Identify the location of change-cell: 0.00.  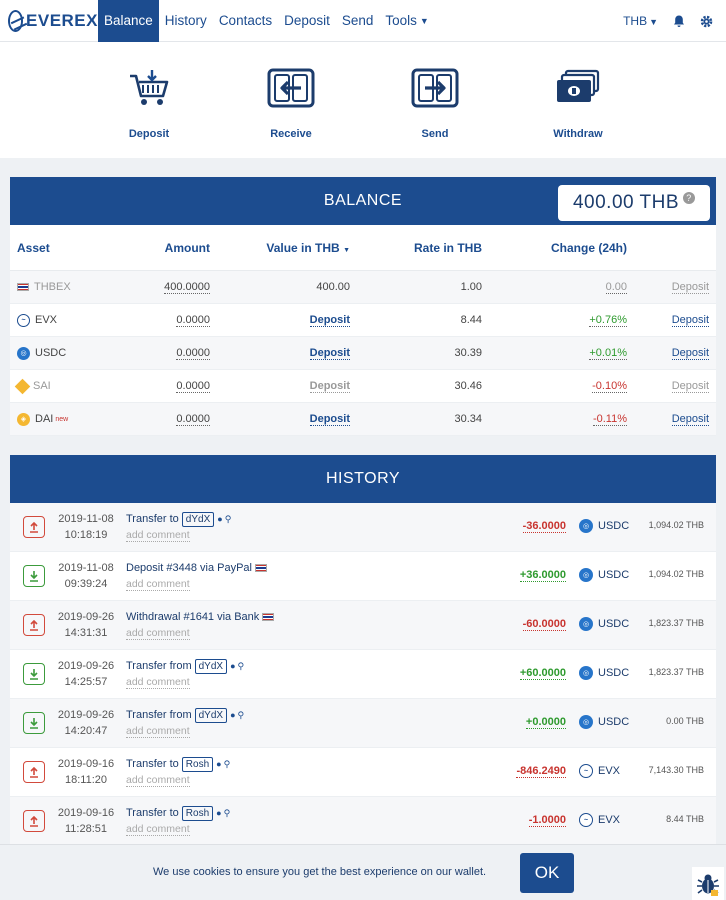
(616, 287).